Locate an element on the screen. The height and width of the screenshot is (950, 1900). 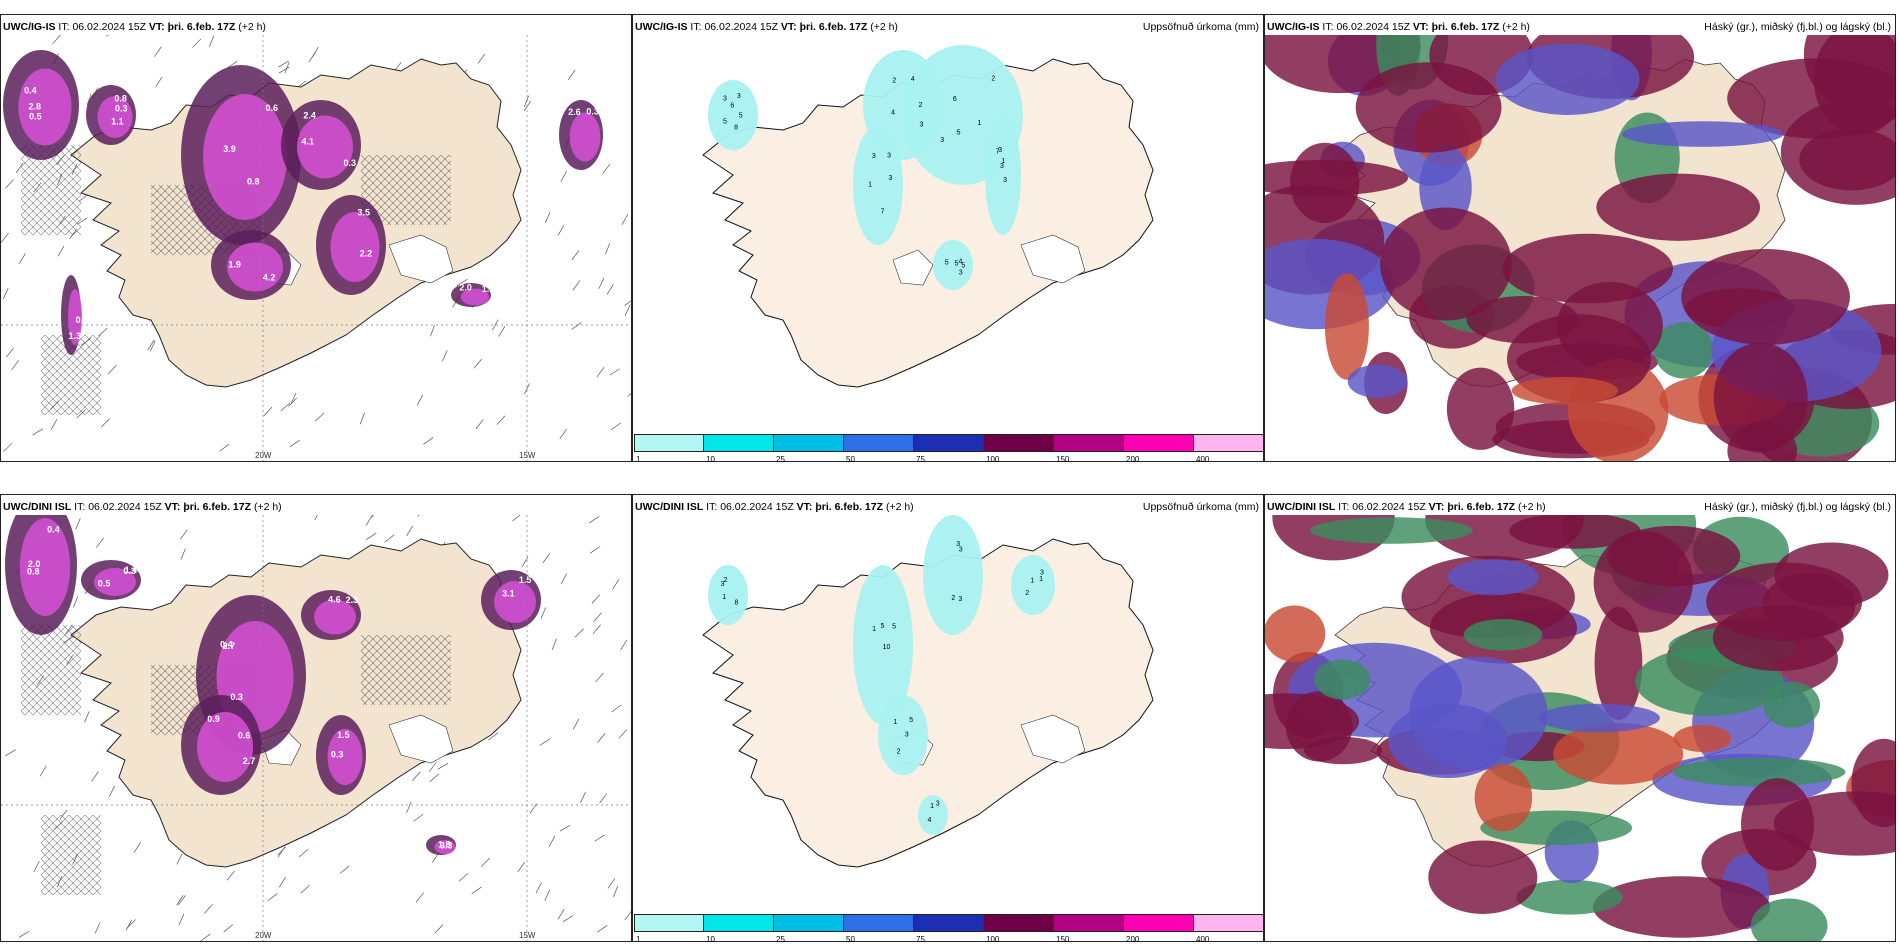
precip-area is located at coordinates (1033, 585).